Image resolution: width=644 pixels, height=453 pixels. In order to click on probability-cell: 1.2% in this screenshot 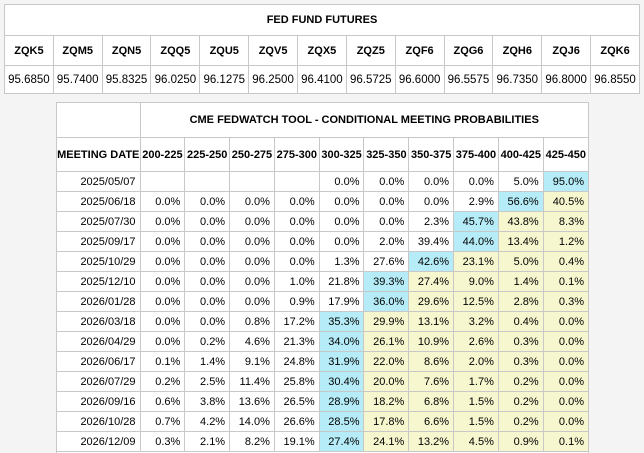, I will do `click(565, 241)`.